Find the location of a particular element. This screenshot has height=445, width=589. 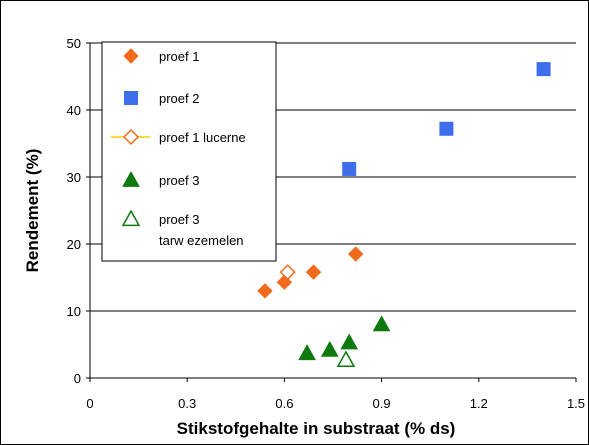

y-tick-label: 0 is located at coordinates (77, 378).